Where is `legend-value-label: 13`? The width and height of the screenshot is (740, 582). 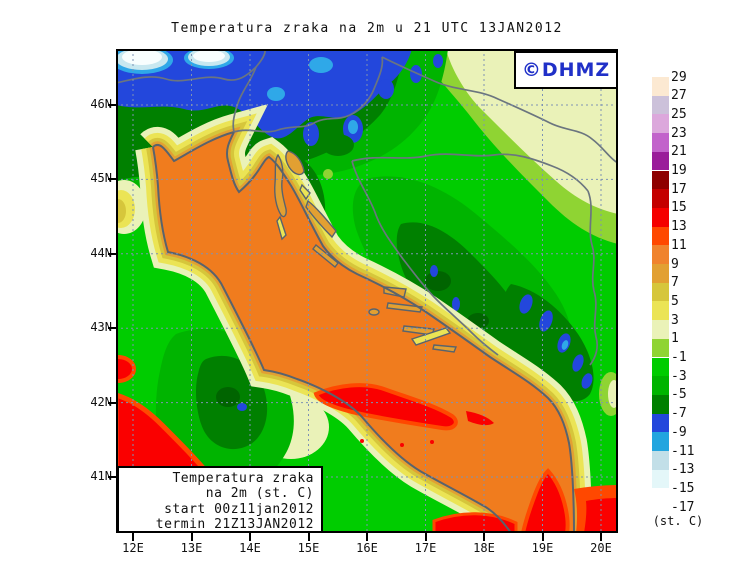 legend-value-label: 13 is located at coordinates (679, 227).